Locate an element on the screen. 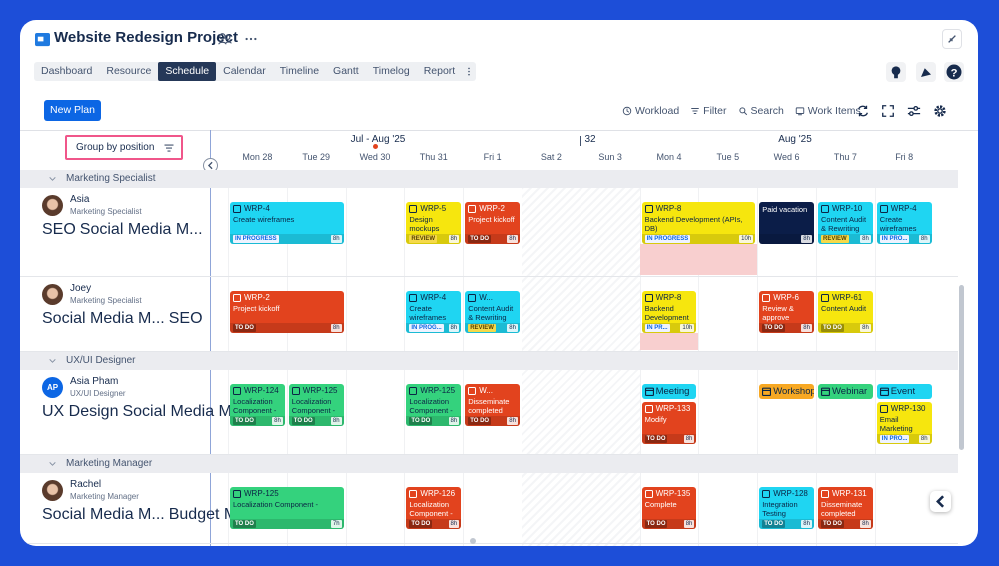  event-chip: Workshop is located at coordinates (786, 391).